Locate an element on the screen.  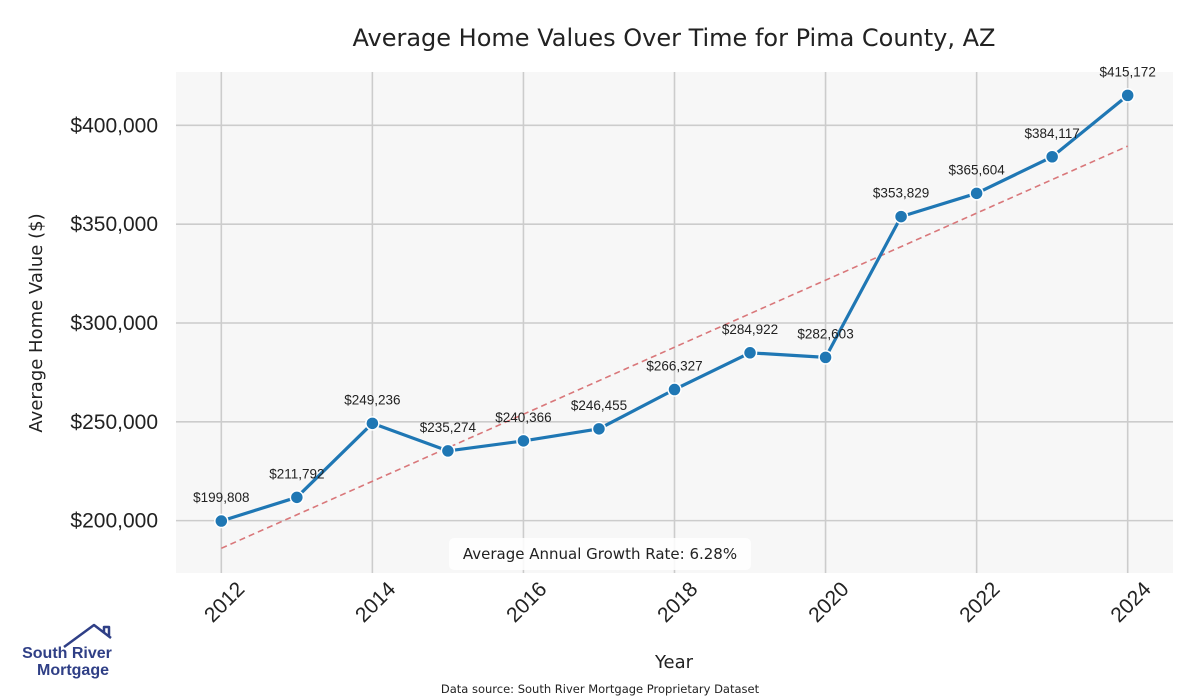
house-icon is located at coordinates (87, 636).